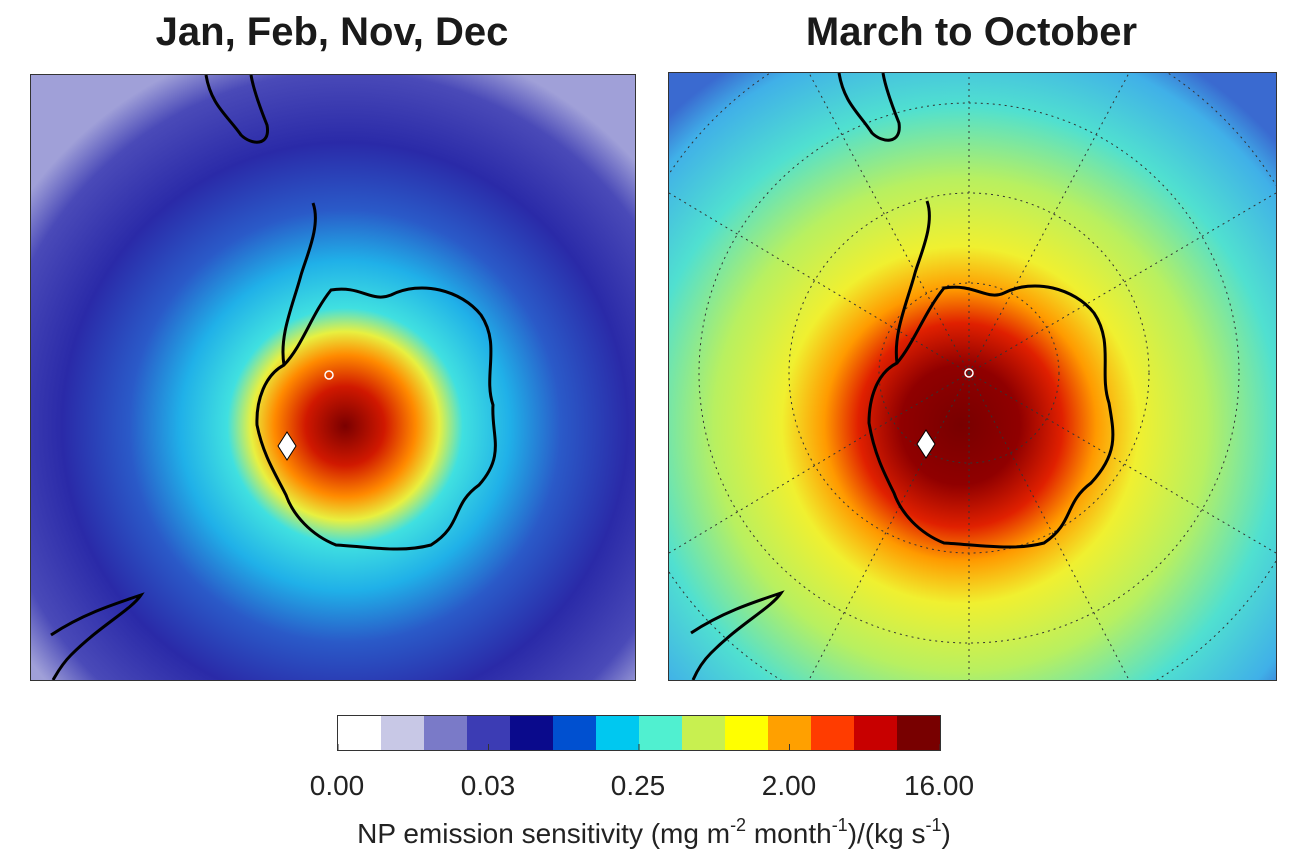 The width and height of the screenshot is (1308, 866). I want to click on colorbar-label-exponent: -2, so click(738, 825).